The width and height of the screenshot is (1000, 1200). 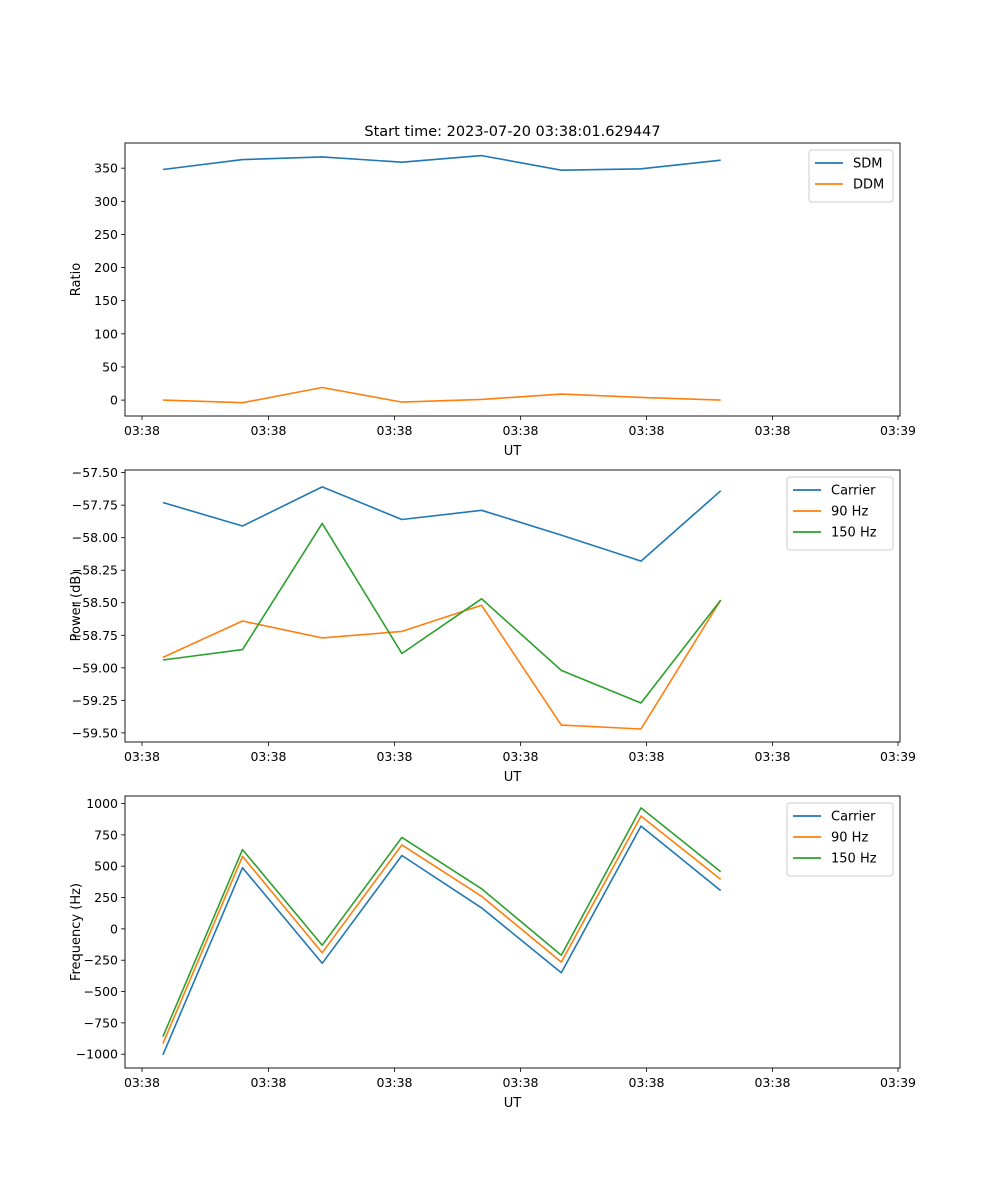 What do you see at coordinates (851, 176) in the screenshot?
I see `legend: SDM DDM` at bounding box center [851, 176].